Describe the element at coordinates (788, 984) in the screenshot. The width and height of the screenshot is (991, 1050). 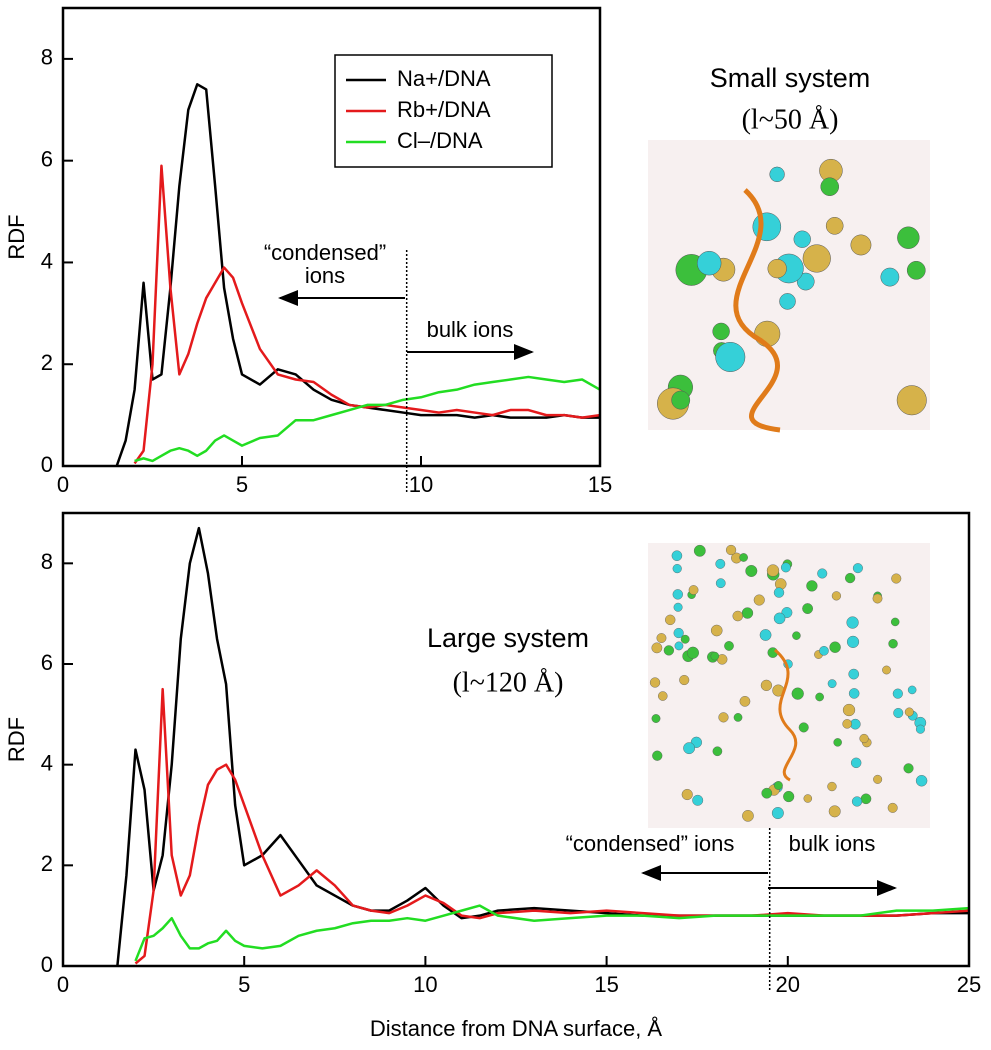
I see `x-tick-label: 20` at that location.